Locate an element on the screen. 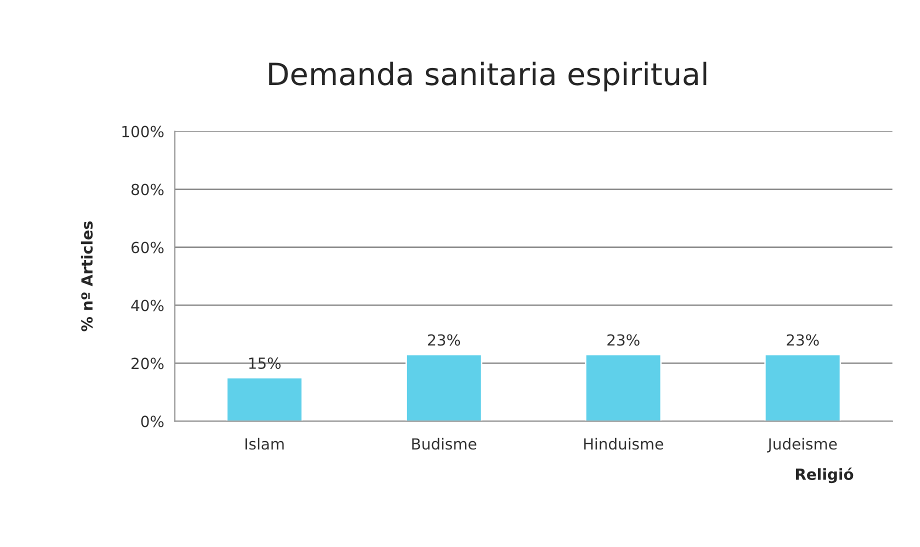  x-axis-title: Religió is located at coordinates (825, 476).